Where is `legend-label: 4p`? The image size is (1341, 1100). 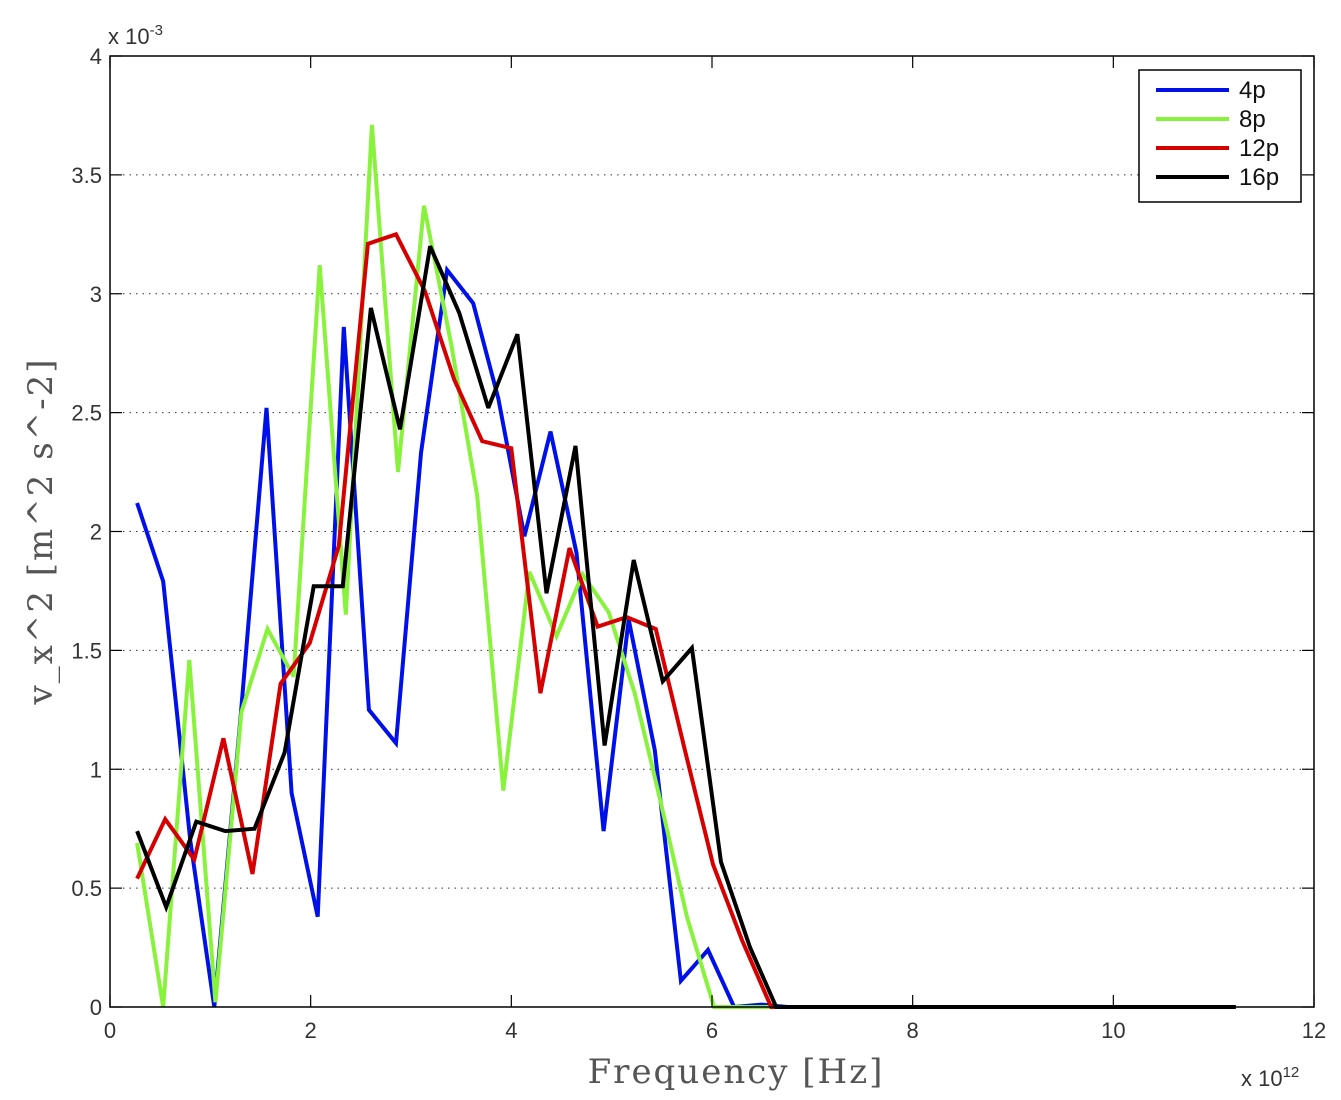
legend-label: 4p is located at coordinates (1252, 90).